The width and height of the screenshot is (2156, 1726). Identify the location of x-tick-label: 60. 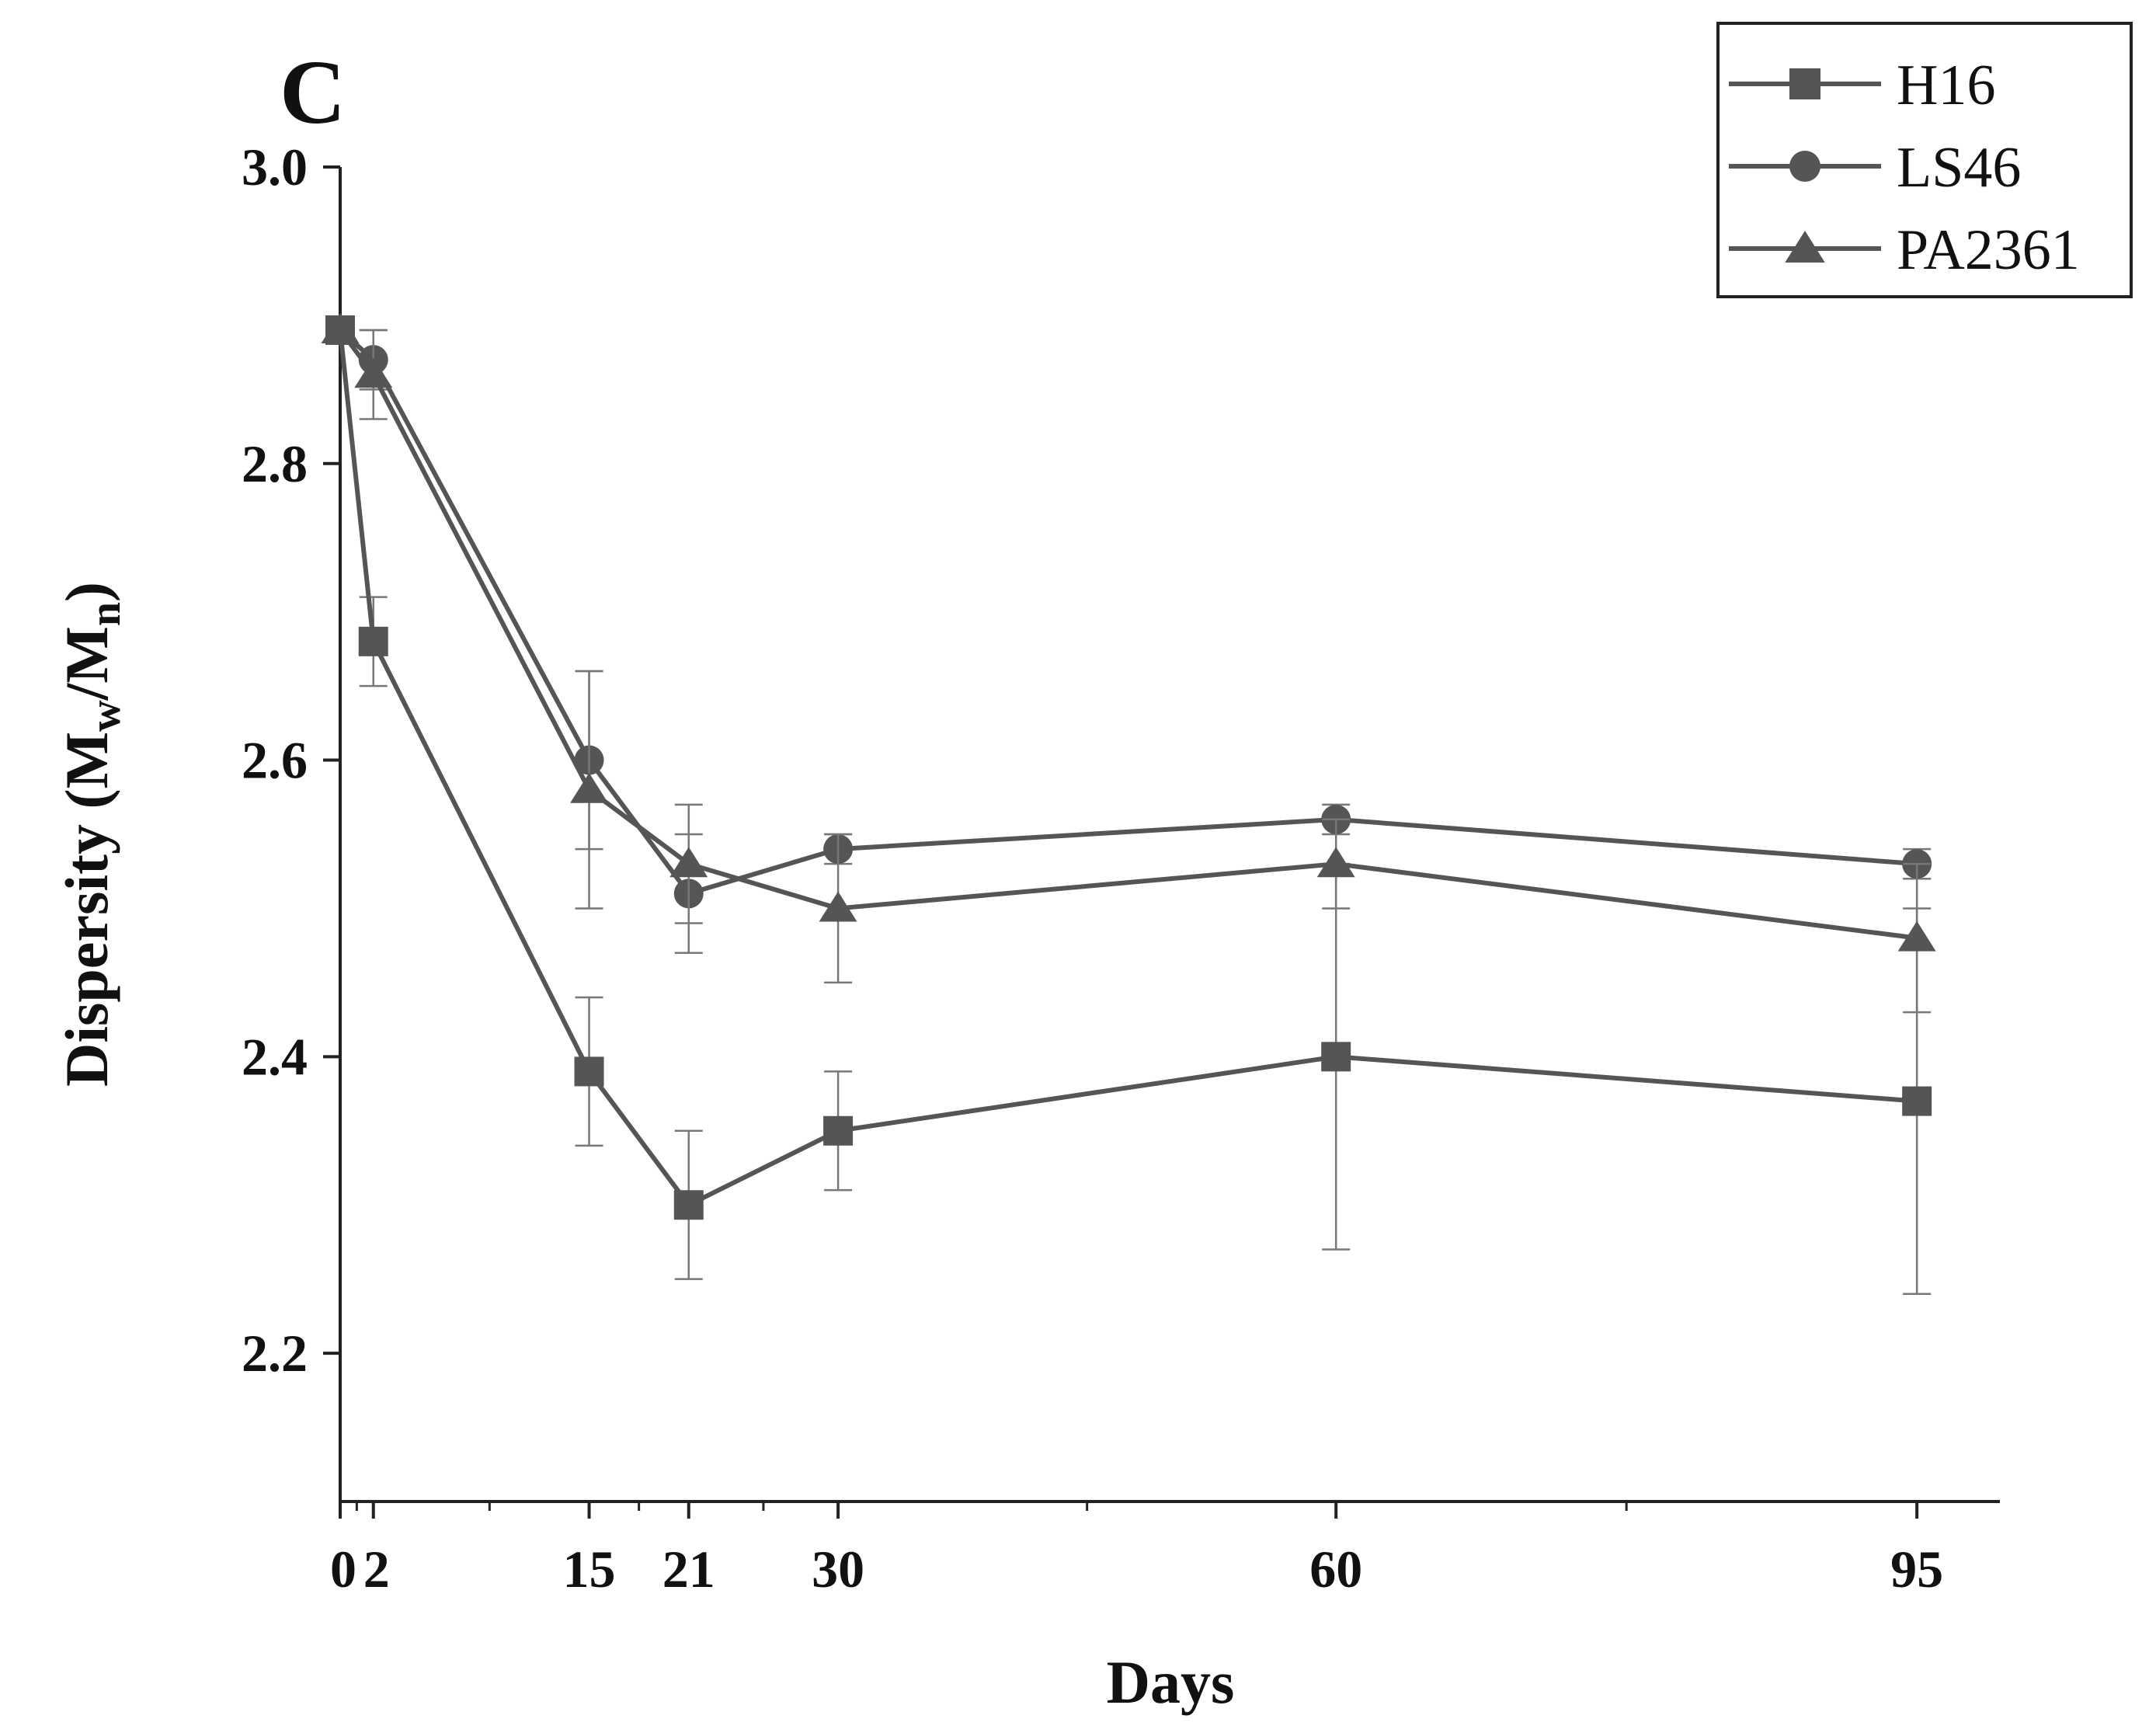
(1335, 1569).